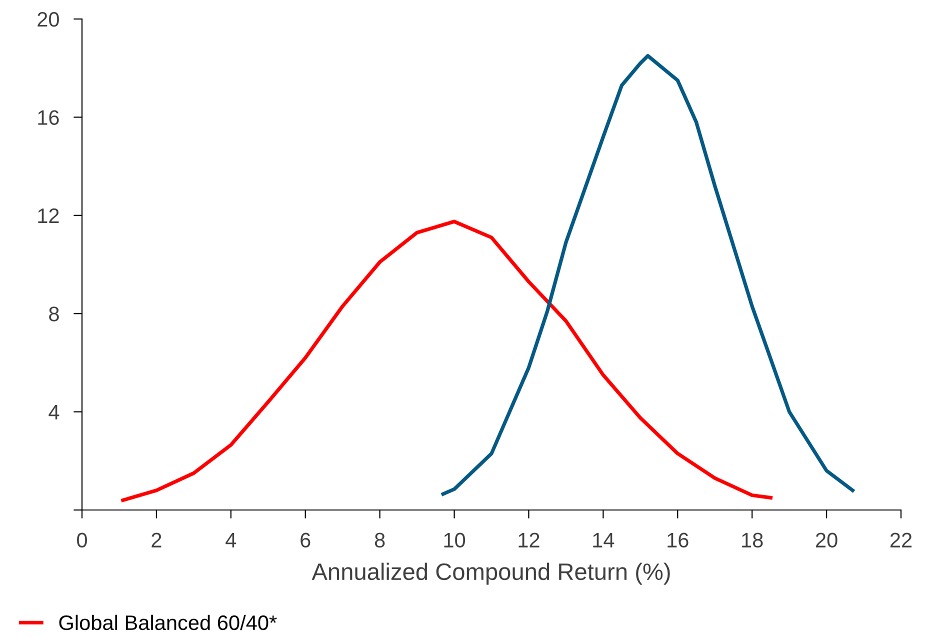 Image resolution: width=932 pixels, height=638 pixels. What do you see at coordinates (603, 540) in the screenshot?
I see `x-tick-label: 14` at bounding box center [603, 540].